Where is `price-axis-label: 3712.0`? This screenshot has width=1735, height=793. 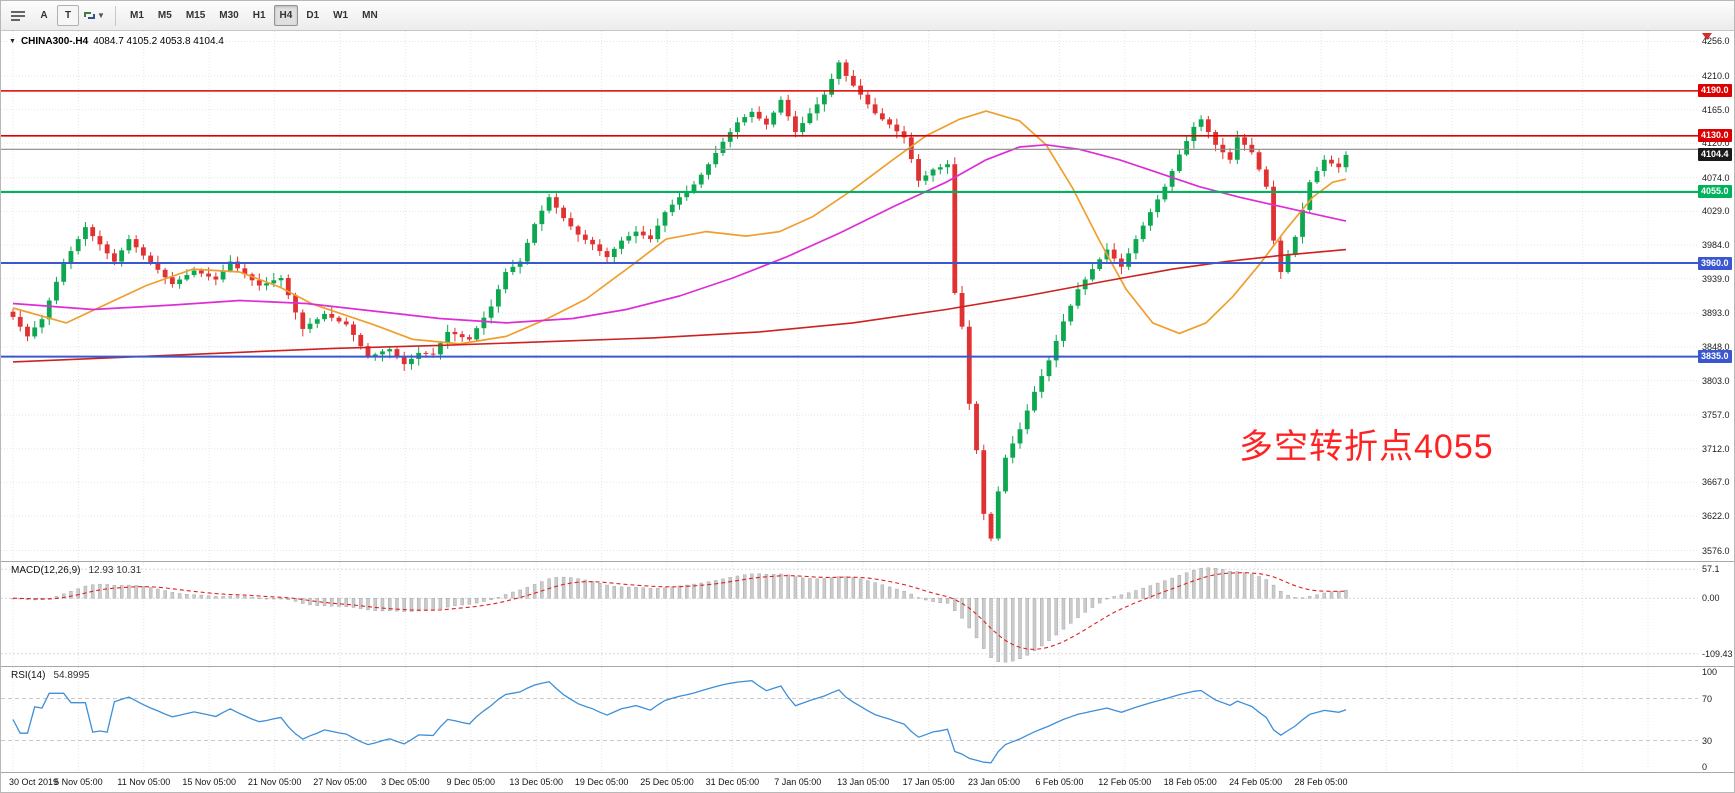
price-axis-label: 3712.0 is located at coordinates (1716, 448).